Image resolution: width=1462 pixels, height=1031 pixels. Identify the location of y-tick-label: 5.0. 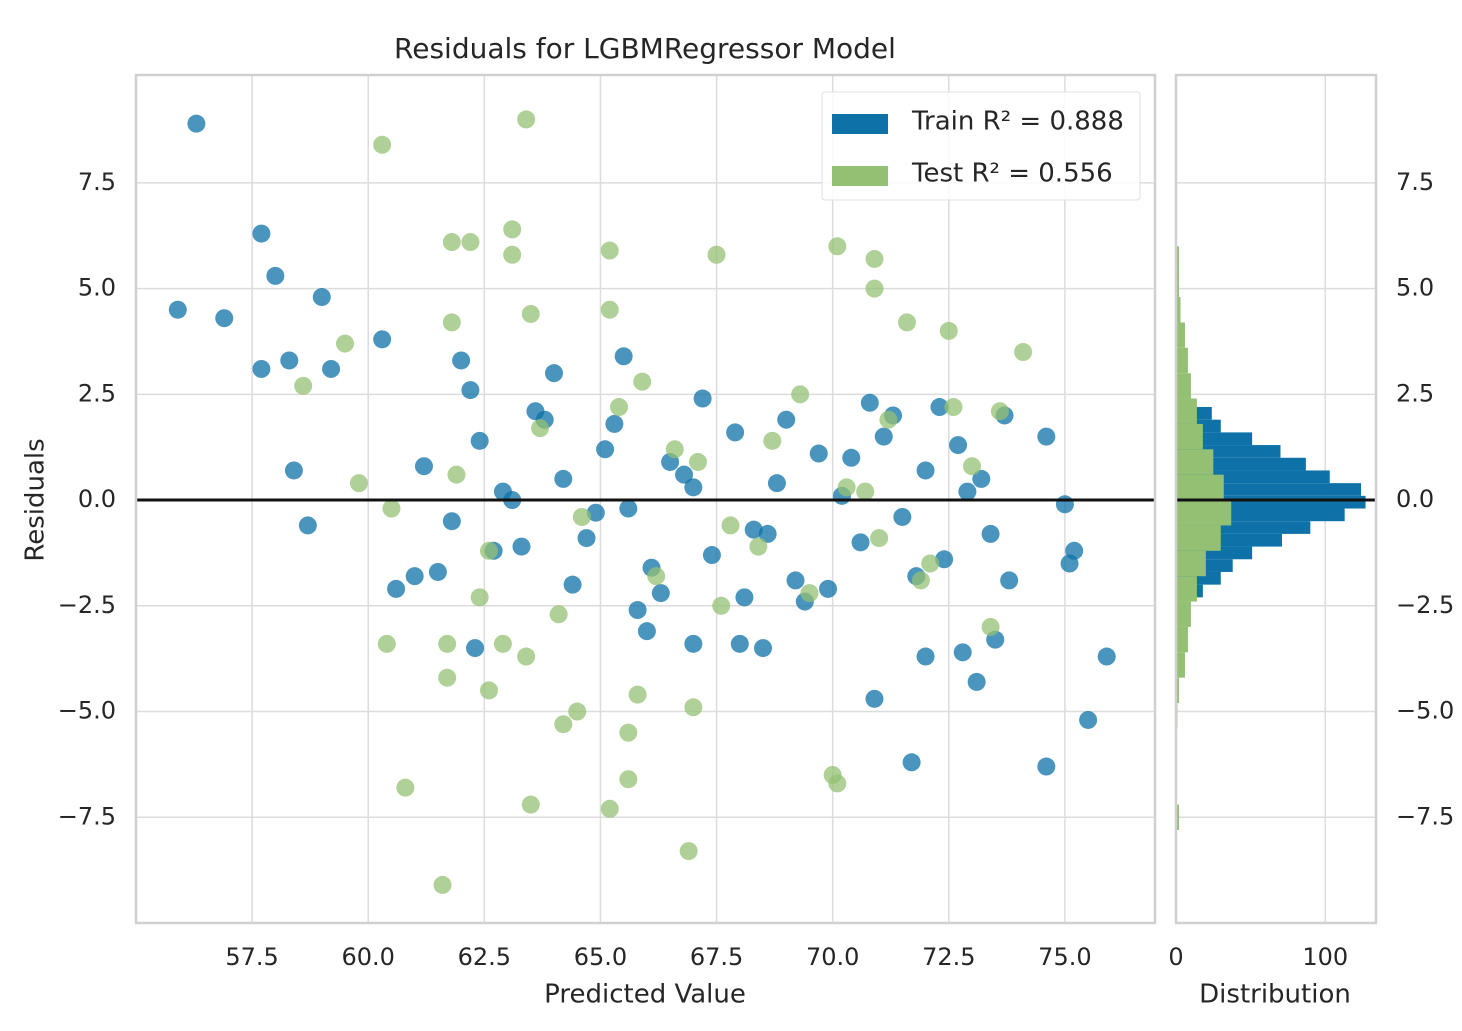
(97, 288).